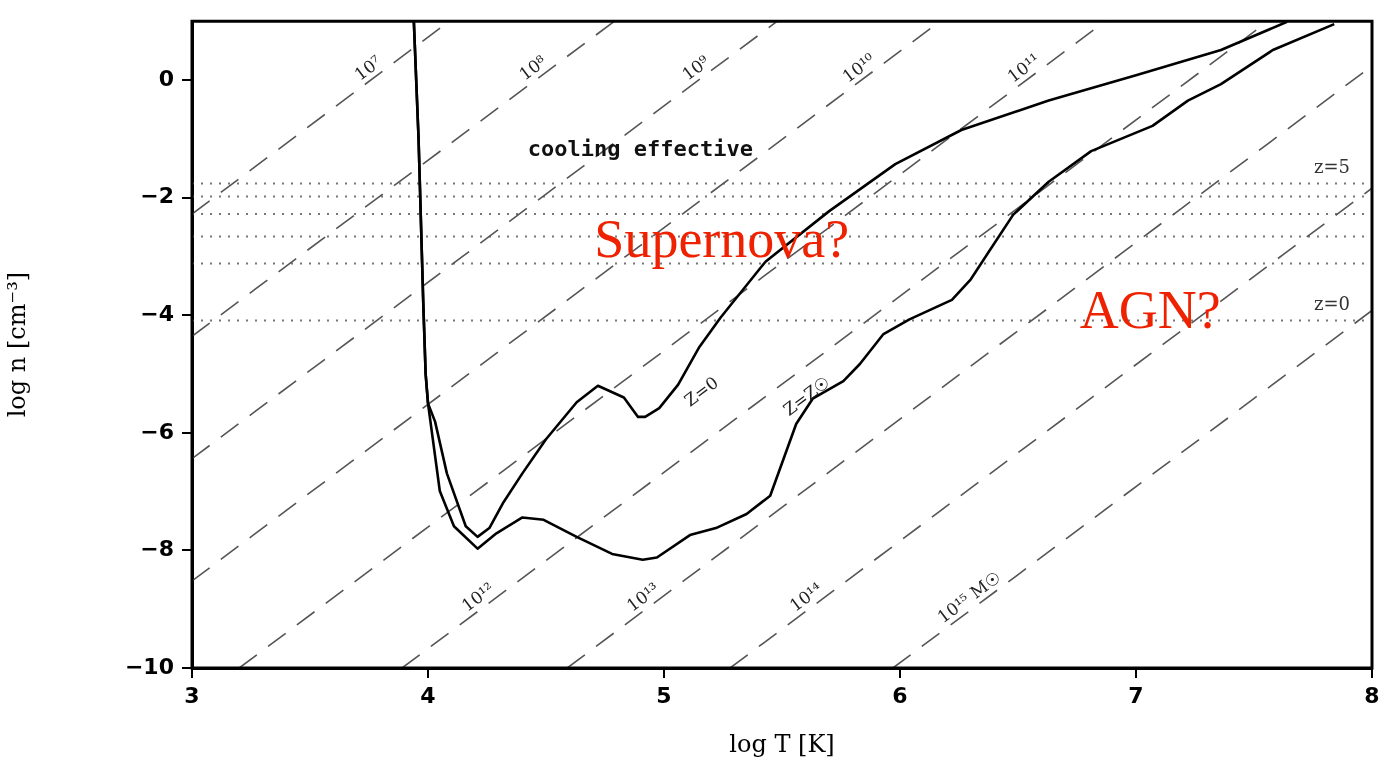 The height and width of the screenshot is (764, 1399). Describe the element at coordinates (16, 344) in the screenshot. I see `y-axis-title: log n [cm⁻³]` at that location.